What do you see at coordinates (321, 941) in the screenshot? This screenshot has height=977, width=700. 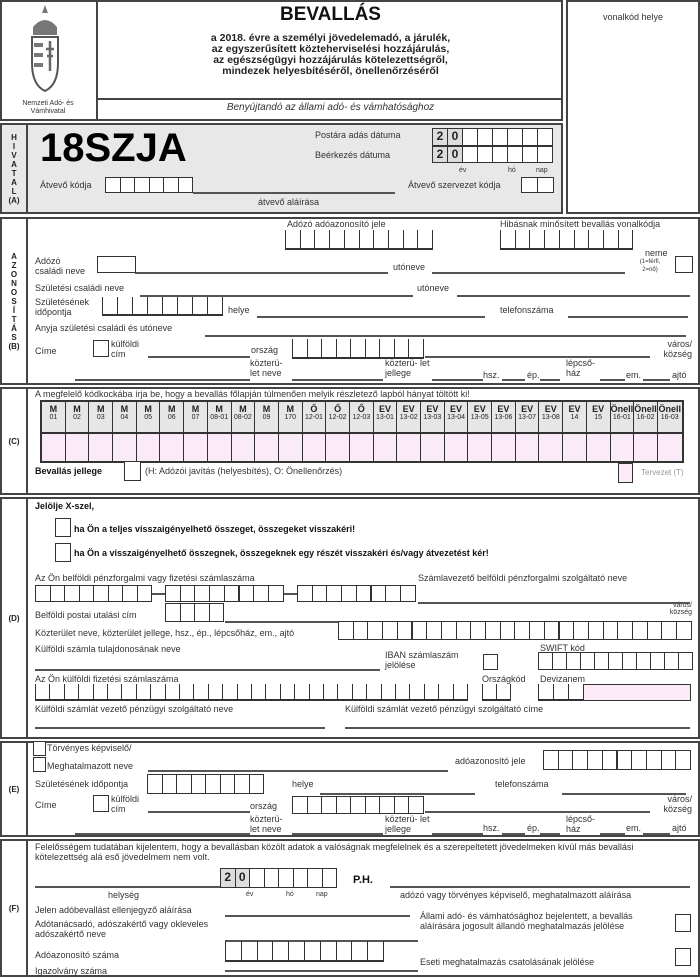 I see `advisor-name-field` at bounding box center [321, 941].